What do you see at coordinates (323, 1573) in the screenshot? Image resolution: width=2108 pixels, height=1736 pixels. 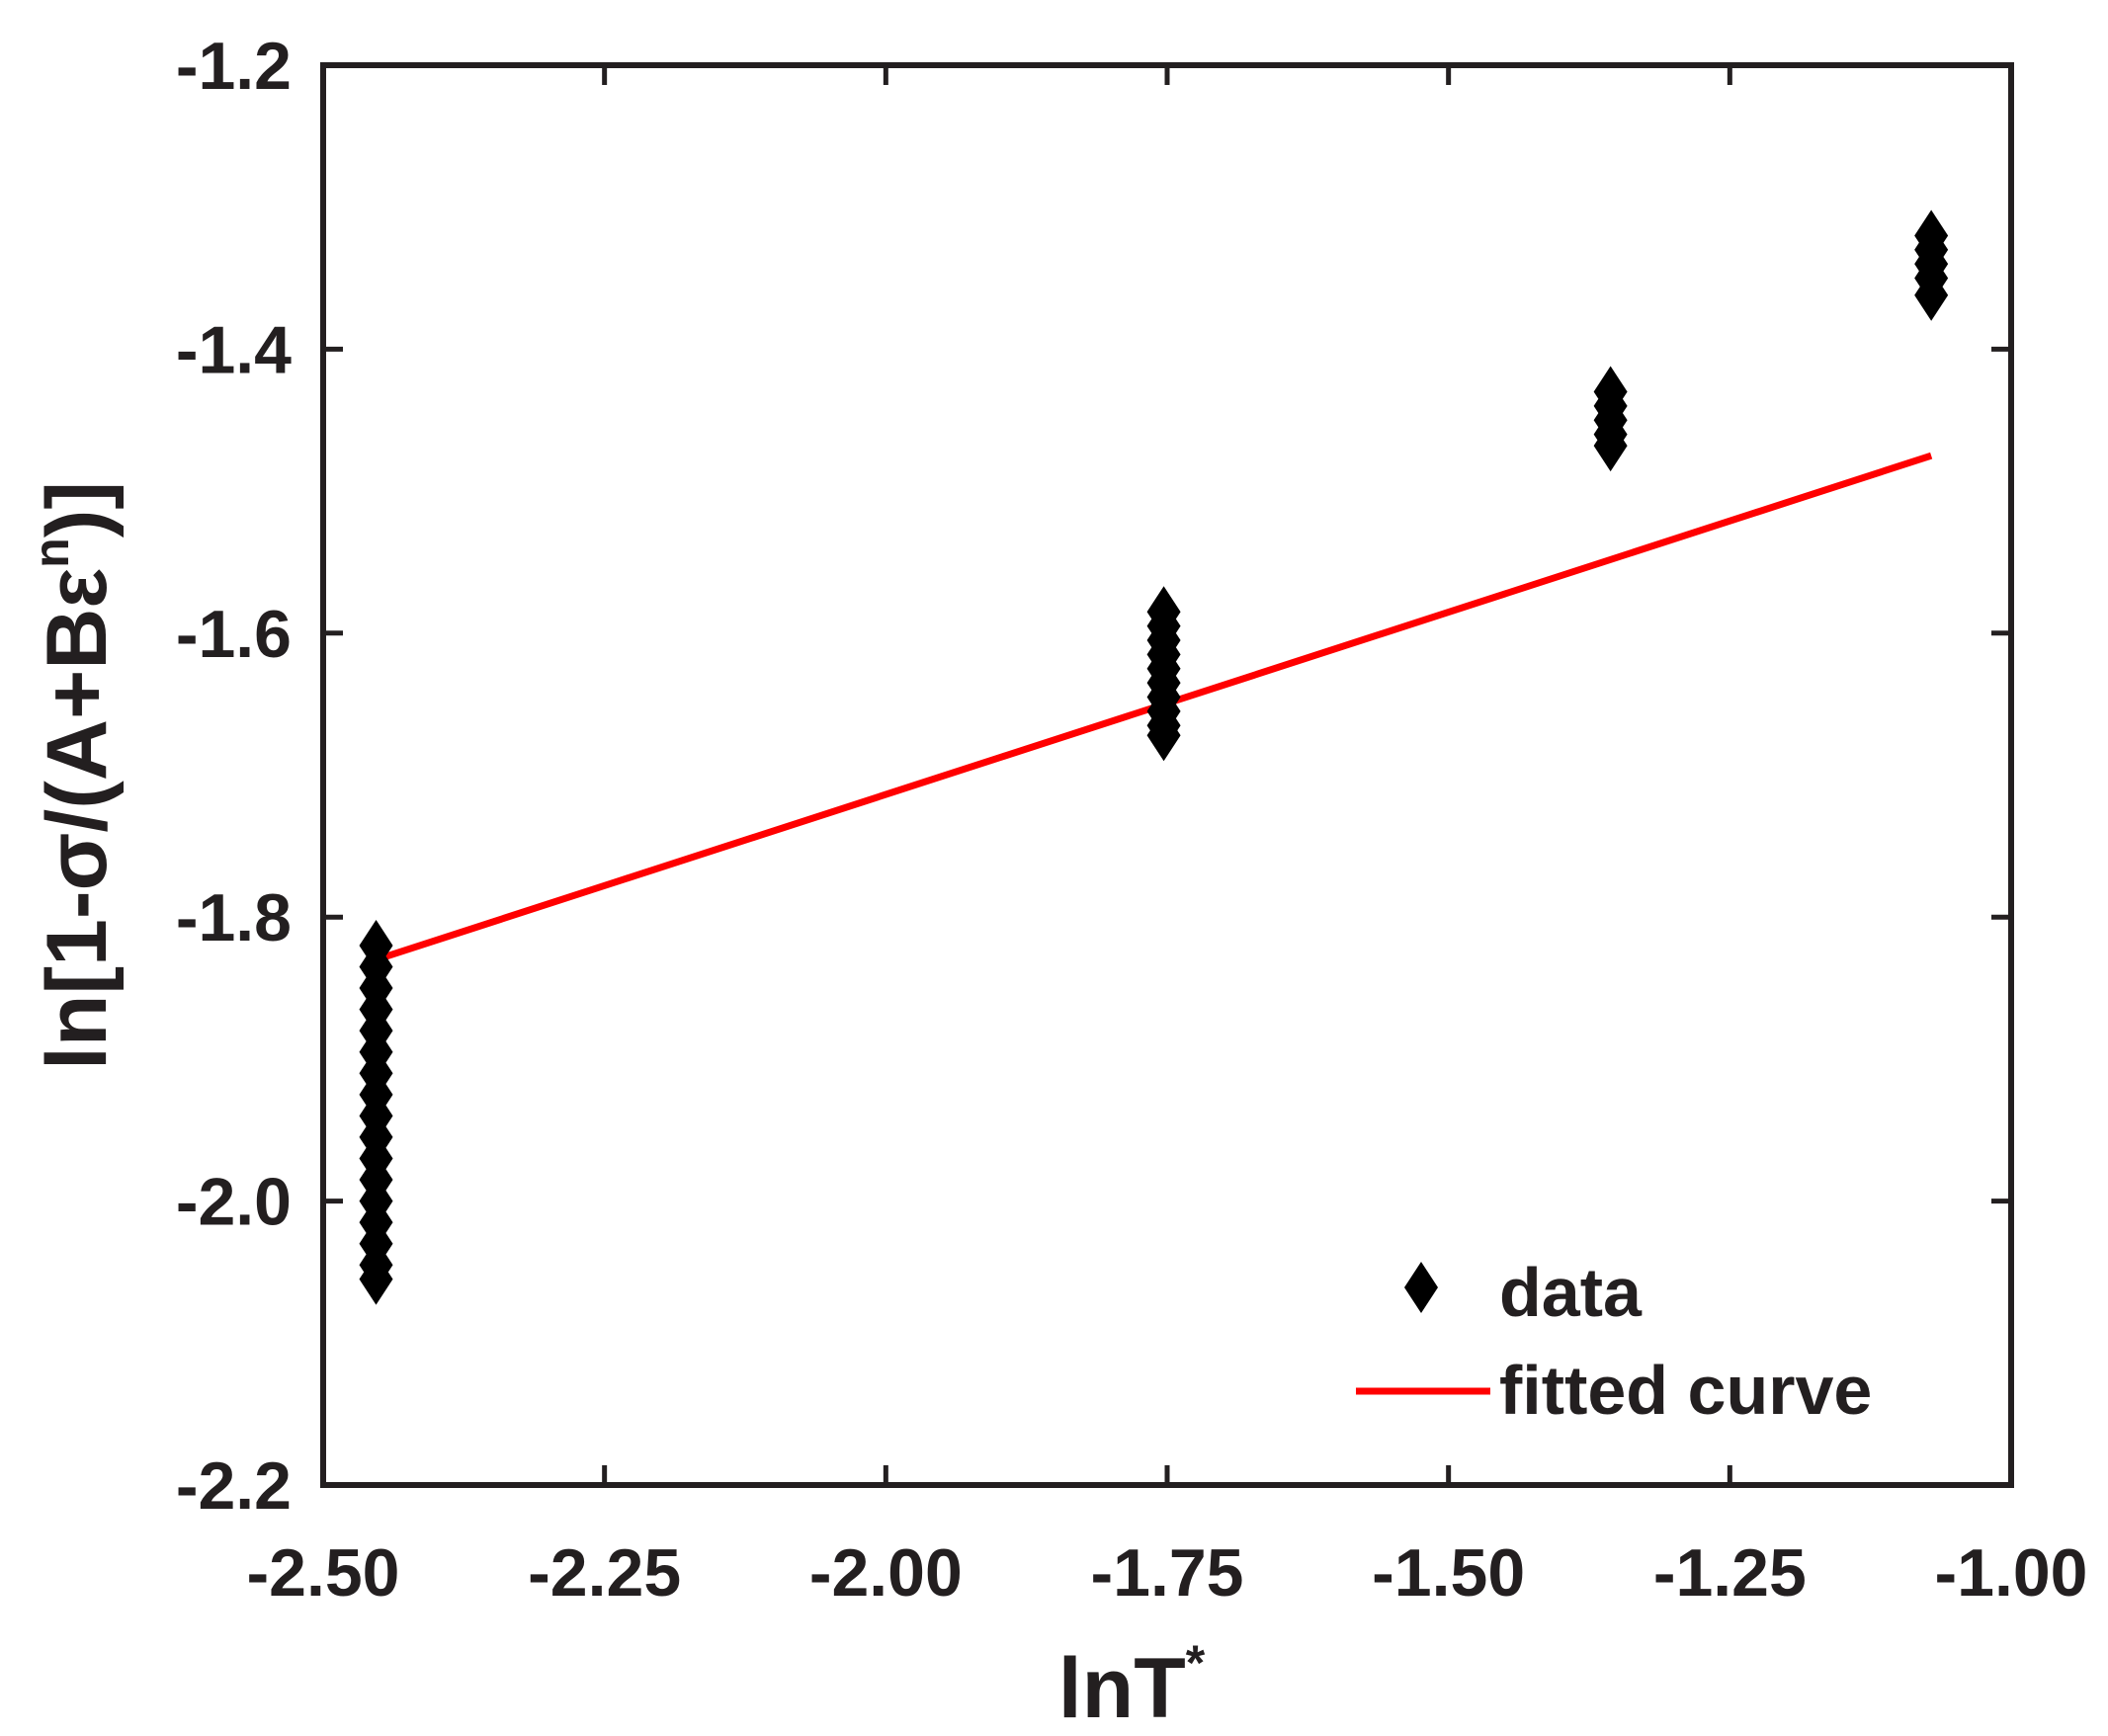 I see `x-tick-label: -2.50` at bounding box center [323, 1573].